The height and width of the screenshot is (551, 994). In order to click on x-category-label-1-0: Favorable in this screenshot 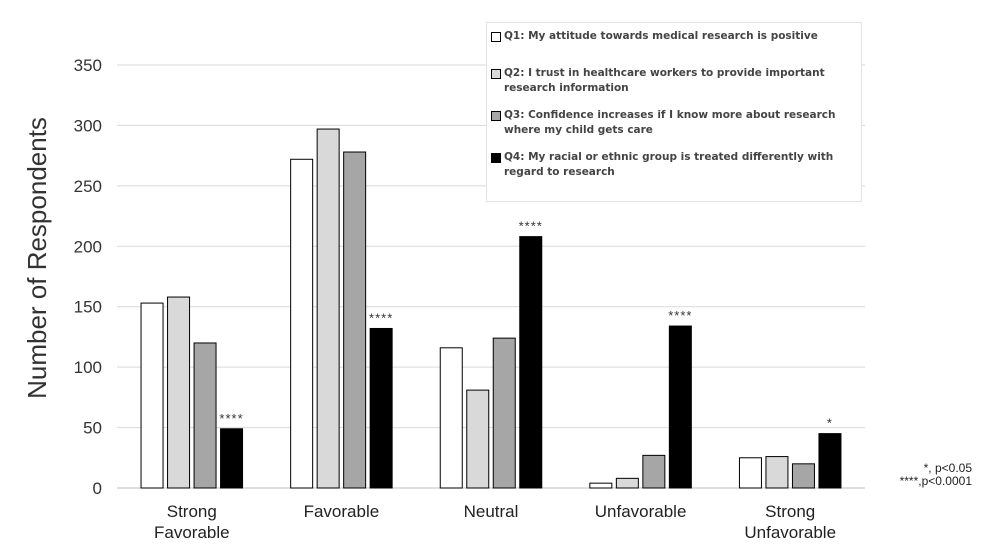, I will do `click(342, 511)`.